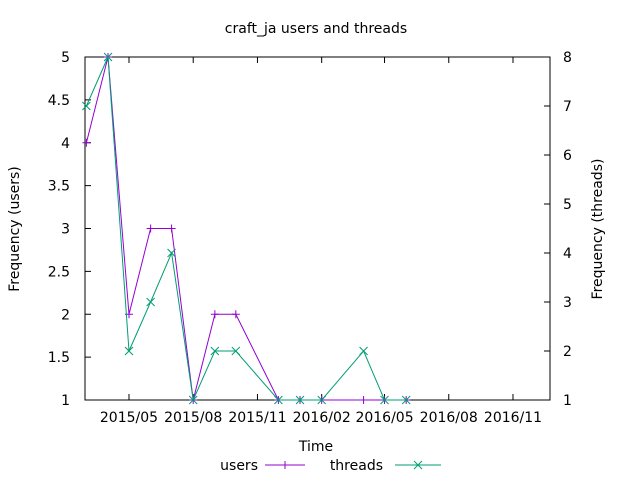 The image size is (640, 484). What do you see at coordinates (59, 101) in the screenshot?
I see `y-left-tick-label: 4.5` at bounding box center [59, 101].